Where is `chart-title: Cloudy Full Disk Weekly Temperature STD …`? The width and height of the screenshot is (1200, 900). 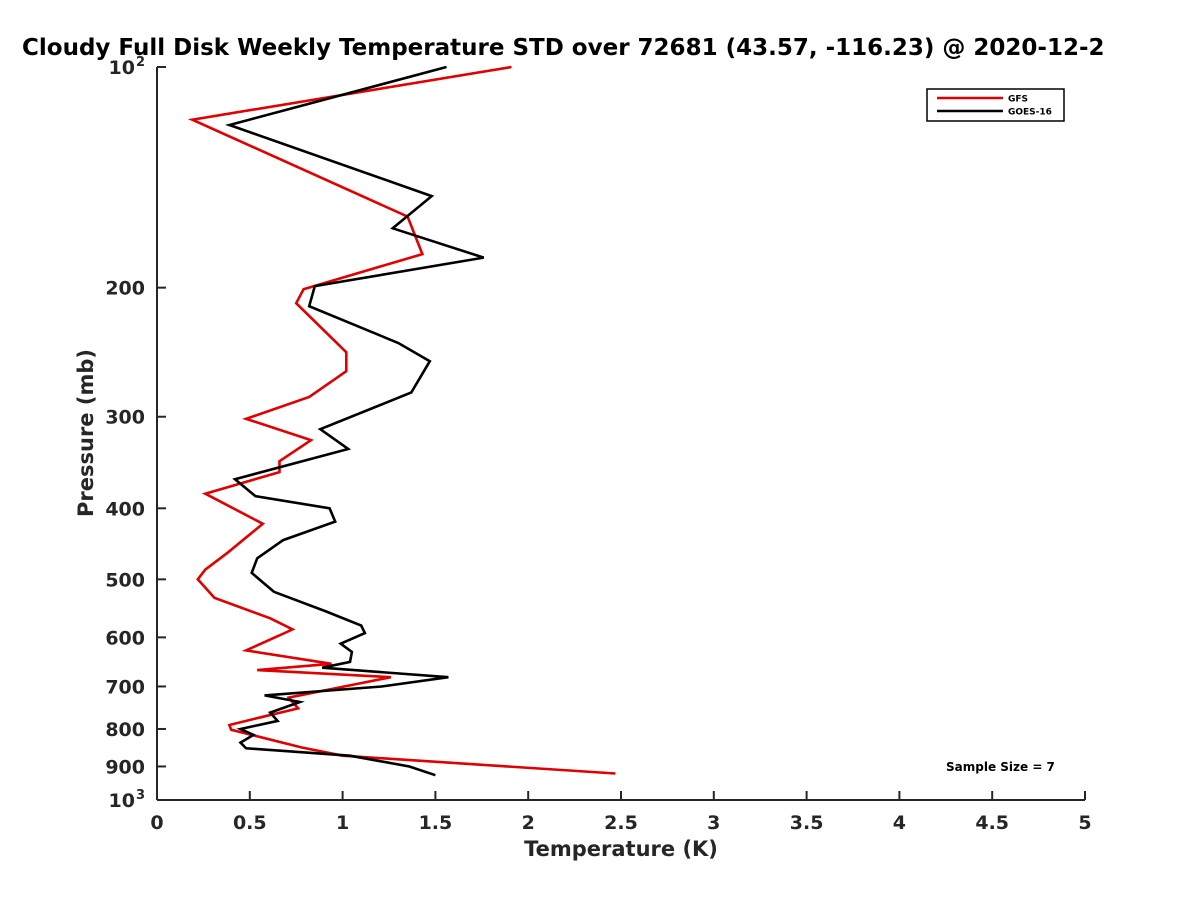
chart-title: Cloudy Full Disk Weekly Temperature STD … is located at coordinates (563, 48).